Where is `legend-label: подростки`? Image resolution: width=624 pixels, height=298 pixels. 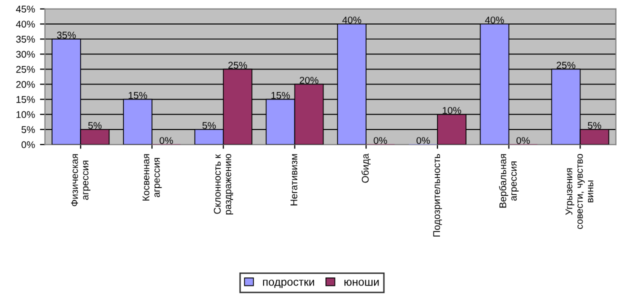 legend-label: подростки is located at coordinates (288, 284).